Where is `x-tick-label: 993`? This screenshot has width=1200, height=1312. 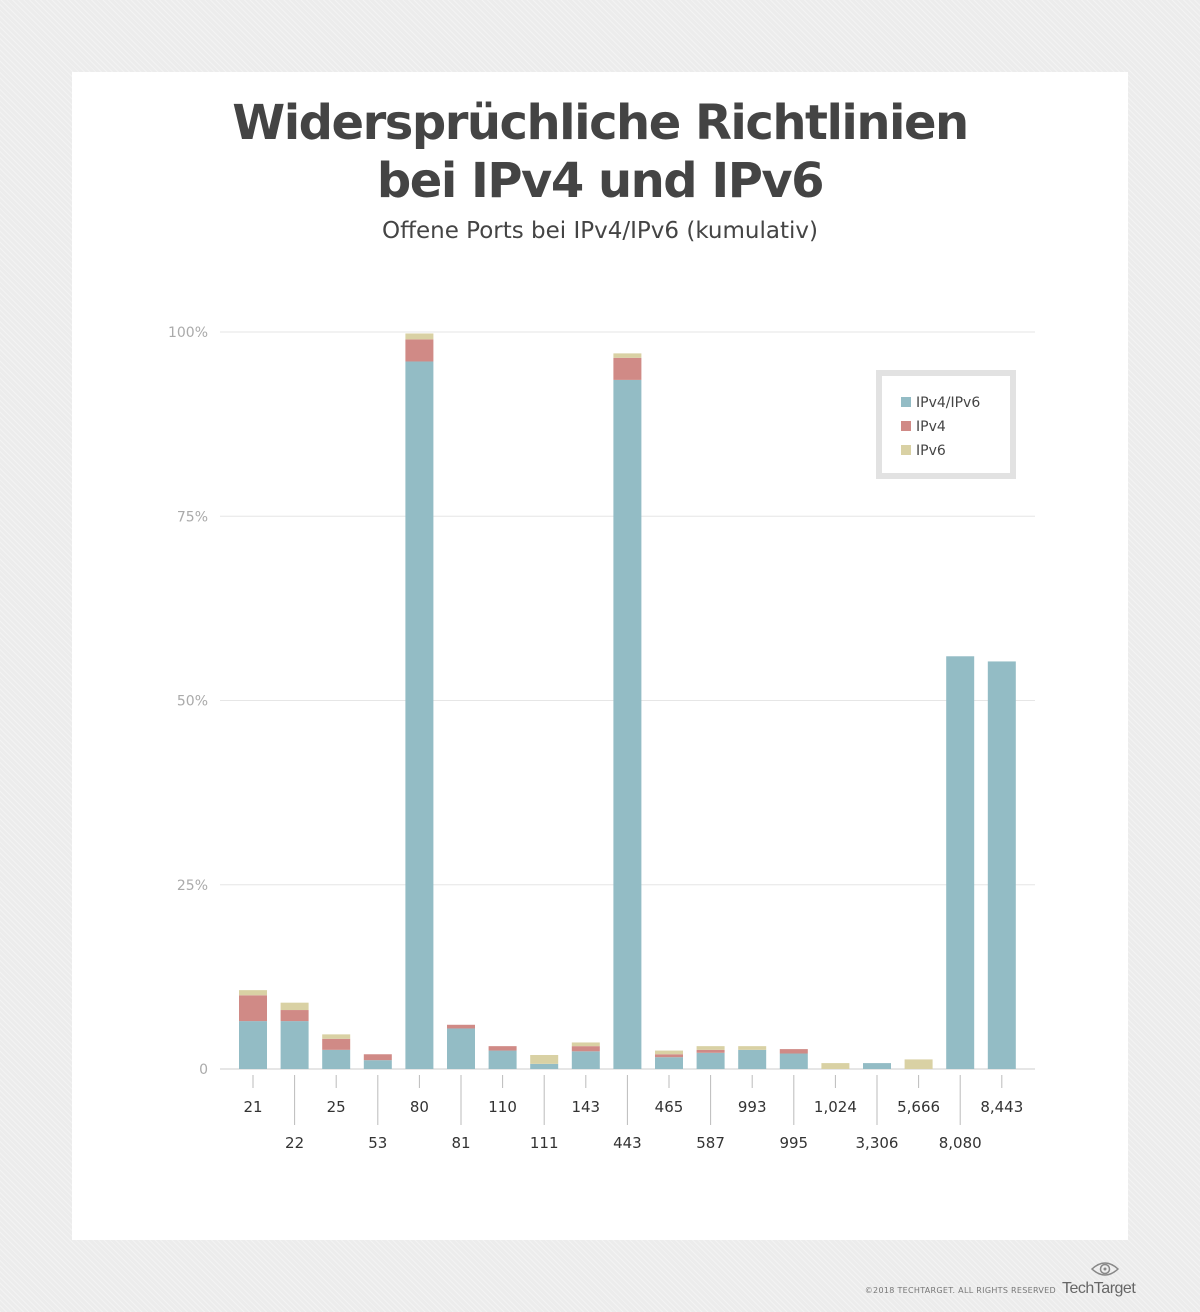
x-tick-label: 993 is located at coordinates (752, 1107).